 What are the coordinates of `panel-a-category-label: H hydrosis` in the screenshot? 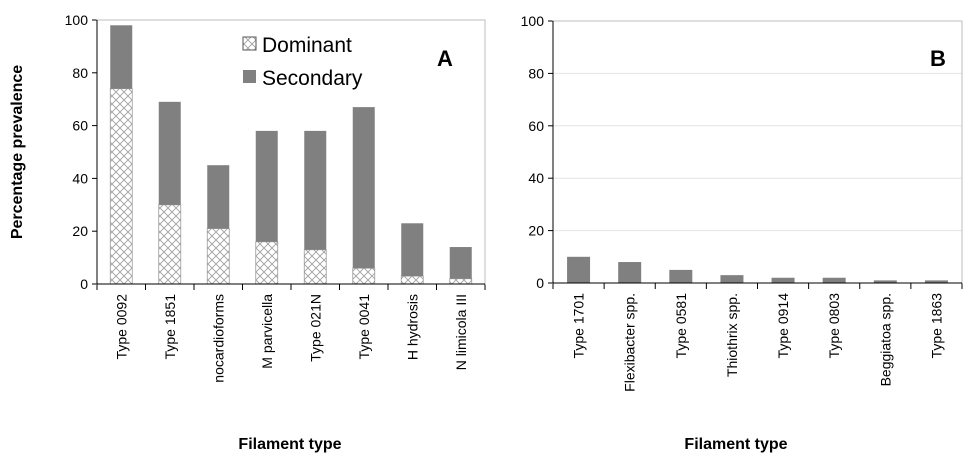 It's located at (412, 327).